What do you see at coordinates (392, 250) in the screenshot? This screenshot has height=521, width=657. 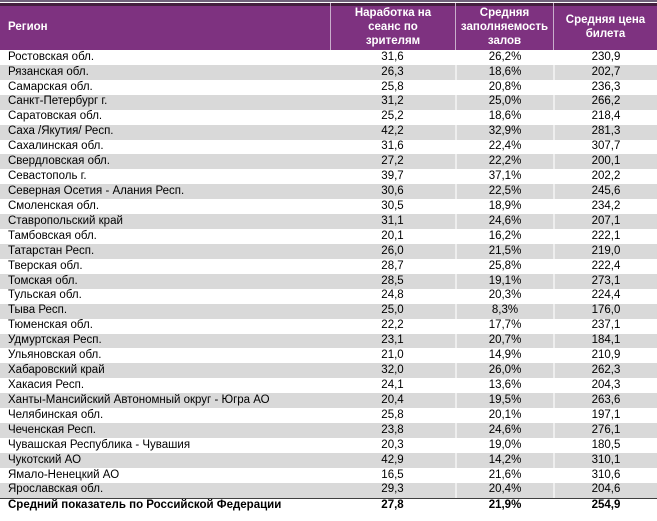 I see `per-session-cell: 26,0` at bounding box center [392, 250].